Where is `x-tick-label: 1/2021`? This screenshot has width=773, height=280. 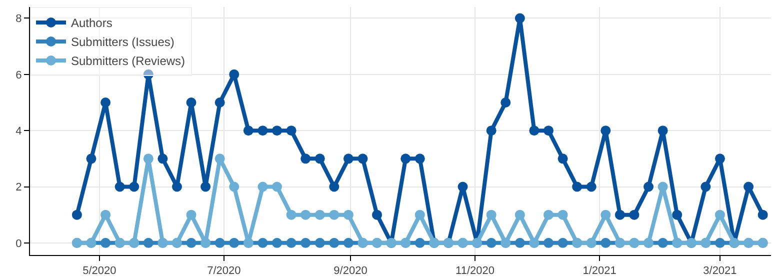 x-tick-label: 1/2021 is located at coordinates (599, 271).